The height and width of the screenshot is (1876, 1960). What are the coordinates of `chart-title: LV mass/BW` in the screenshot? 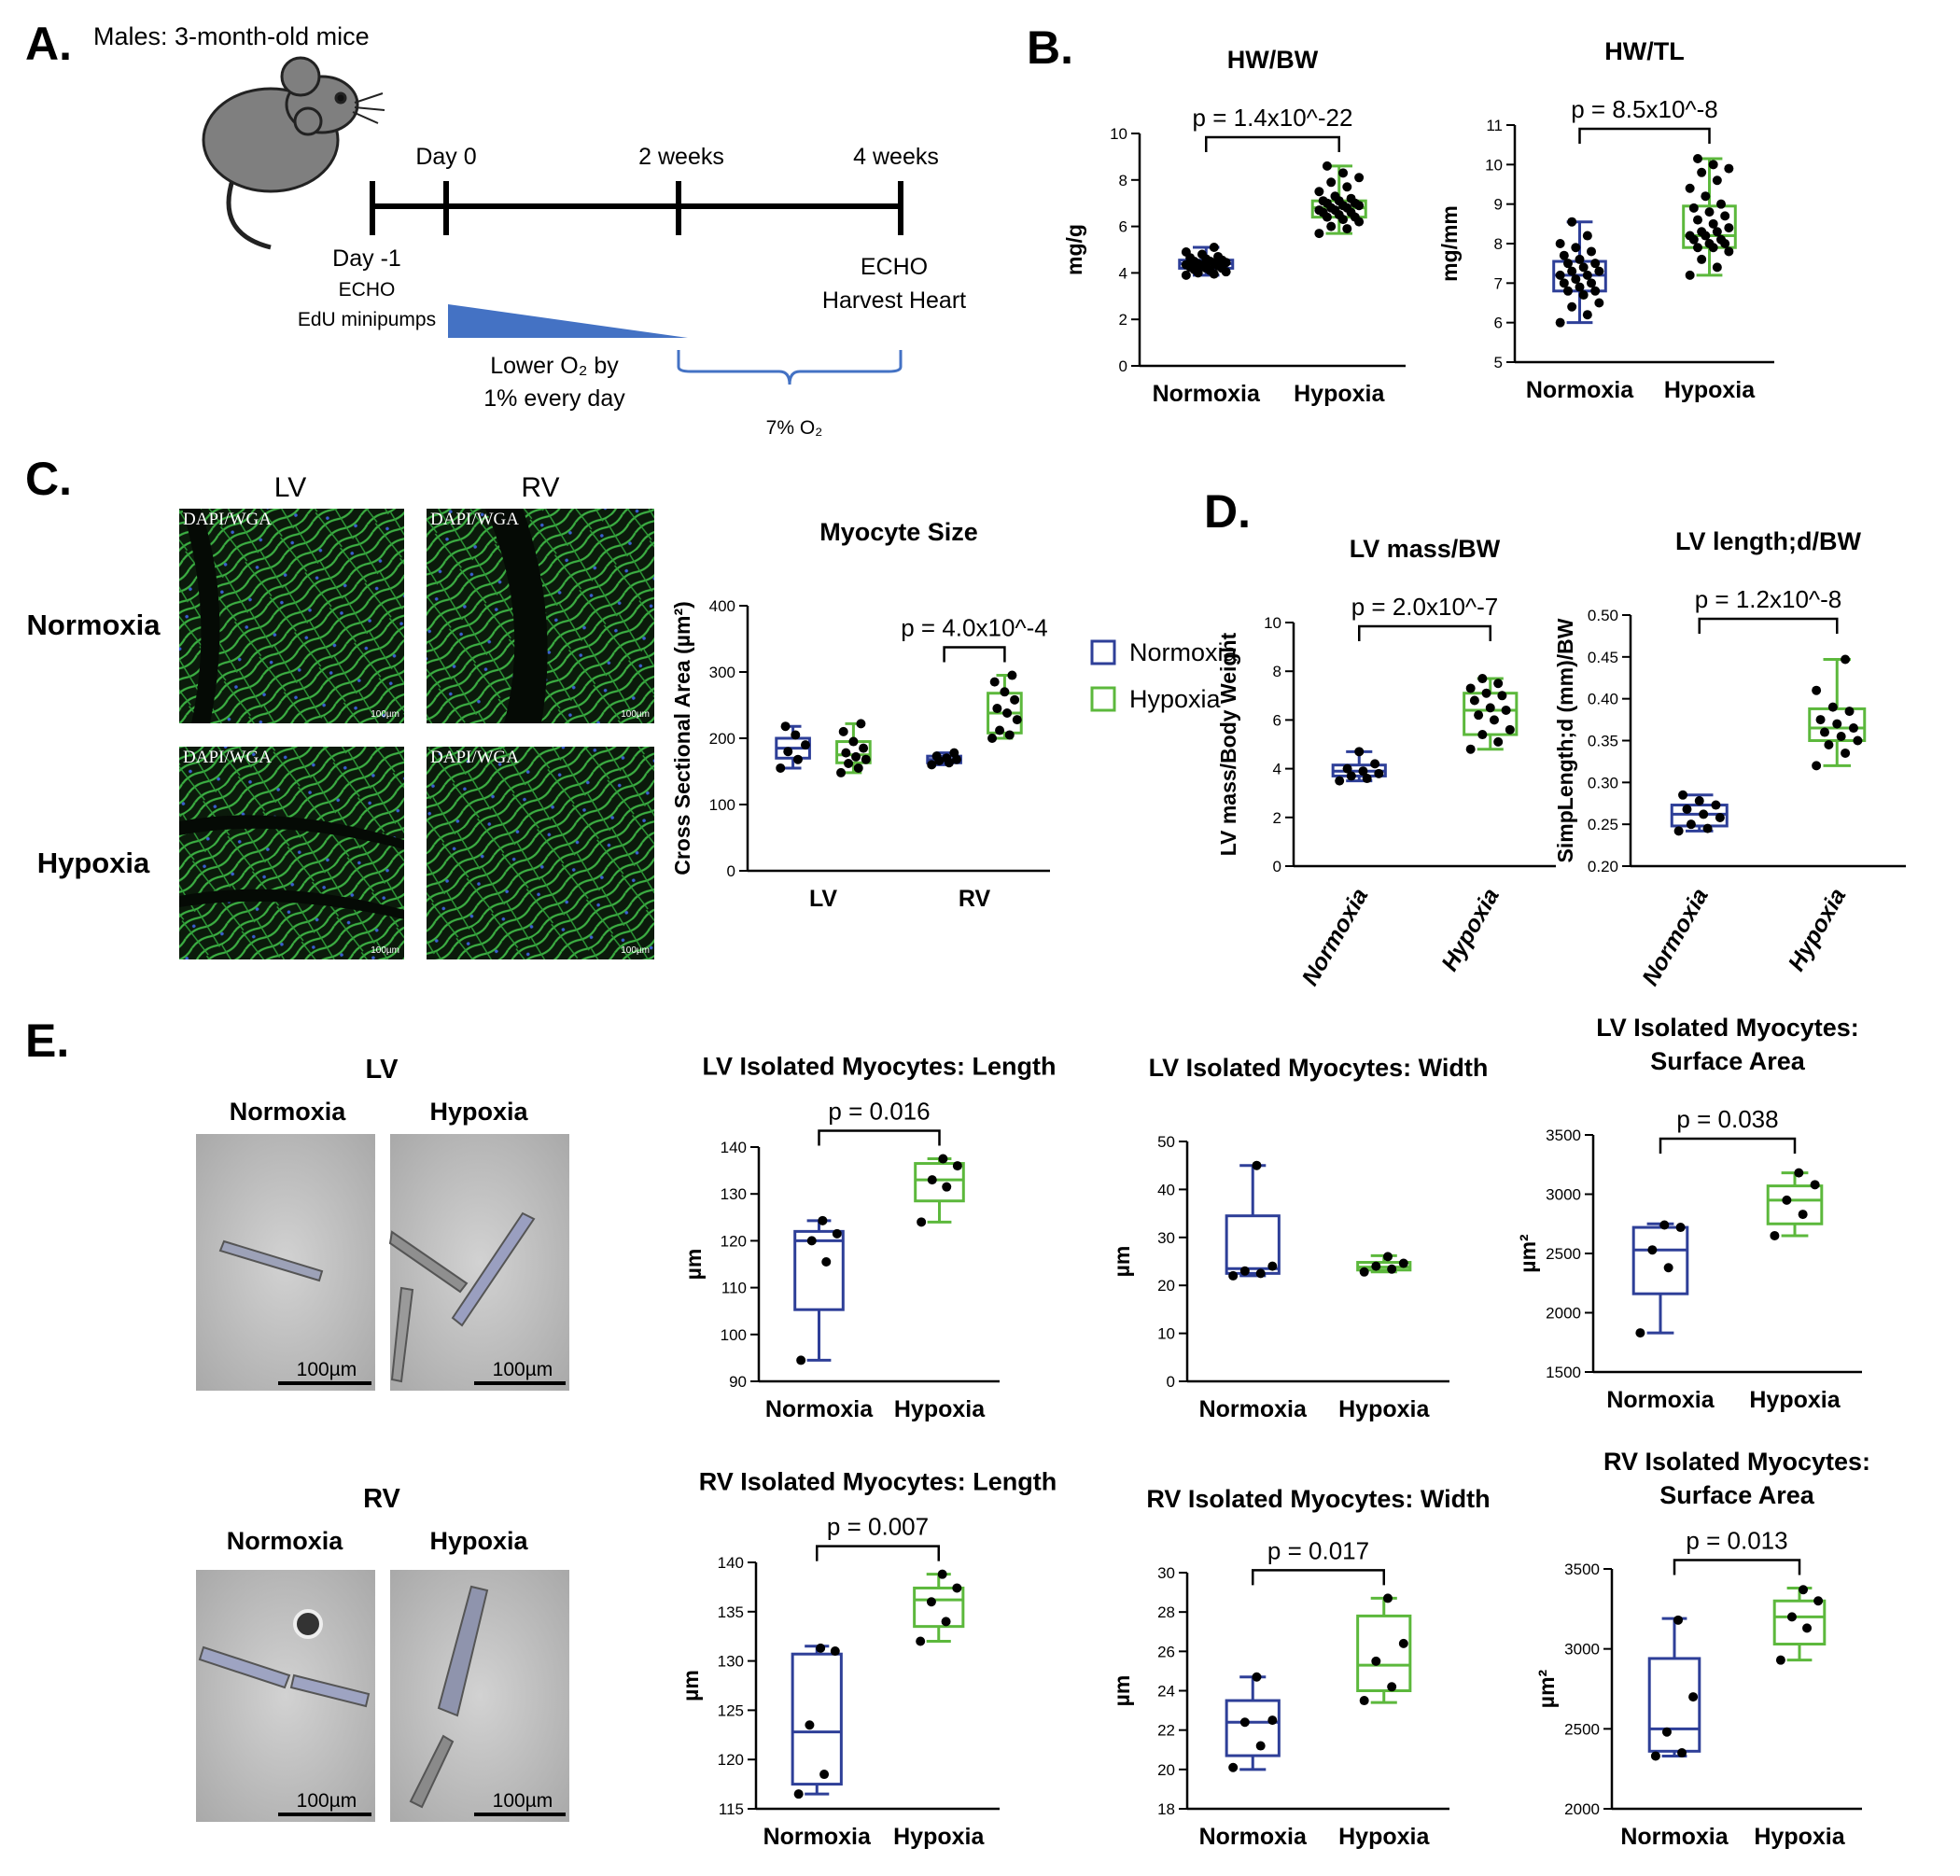 It's located at (1425, 549).